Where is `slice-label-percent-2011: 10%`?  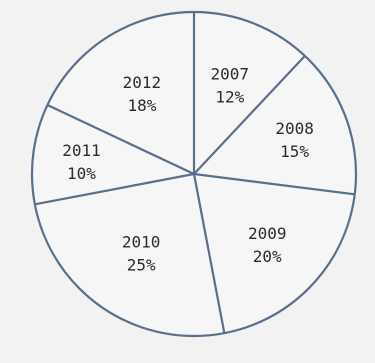
slice-label-percent-2011: 10% is located at coordinates (81, 173).